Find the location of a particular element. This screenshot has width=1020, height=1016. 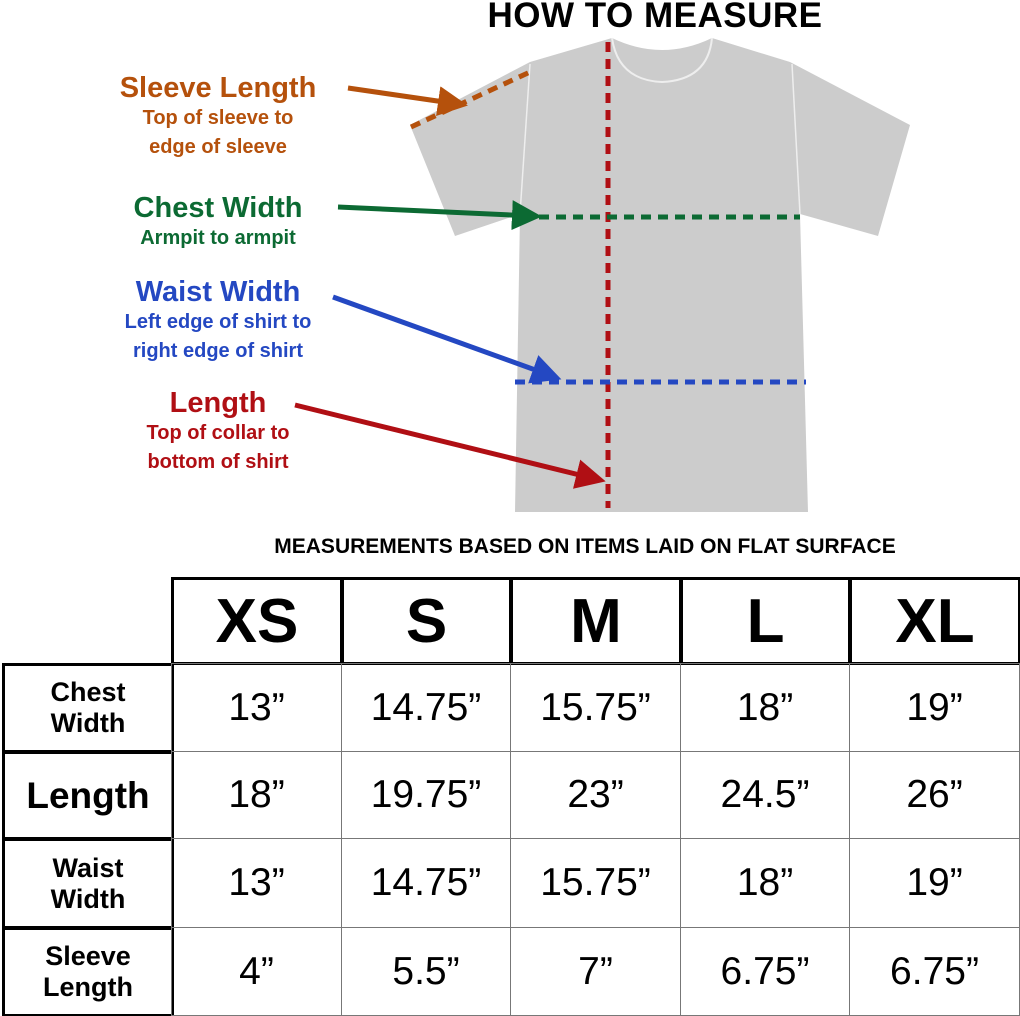

length-arrow is located at coordinates (450, 445).